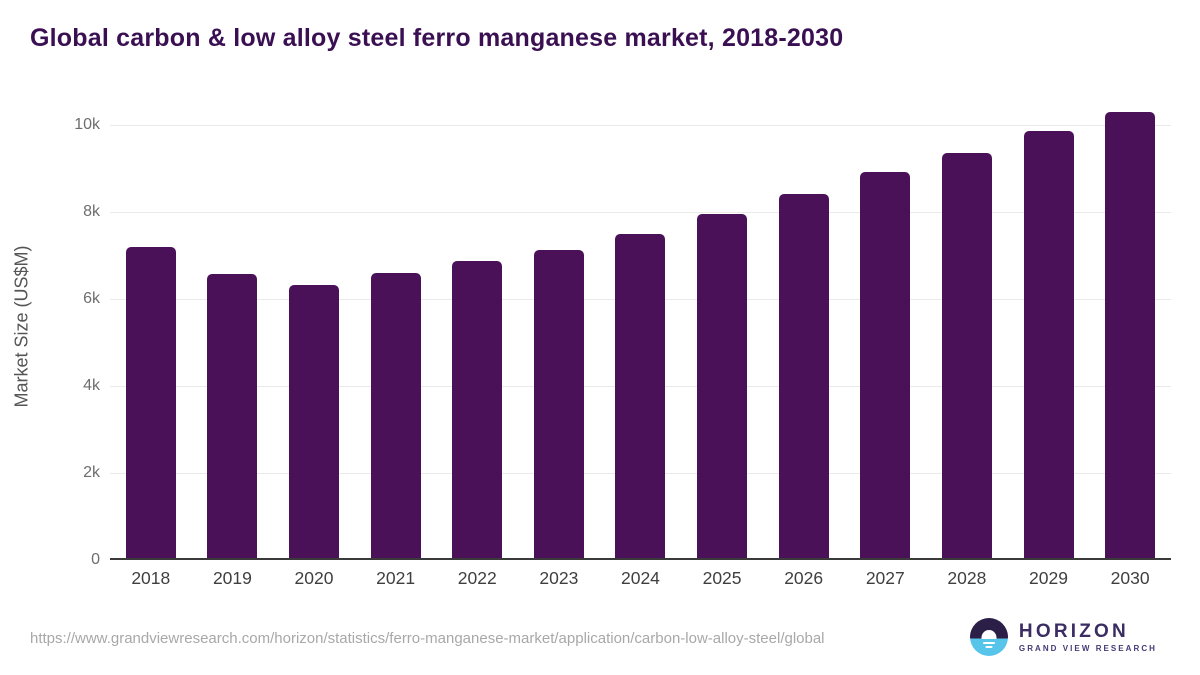  I want to click on horizon-logo: HORIZON GRAND VIEW RESEARCH, so click(1063, 637).